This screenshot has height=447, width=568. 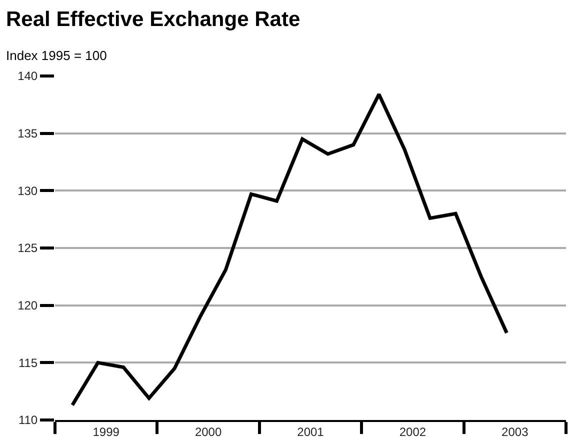 What do you see at coordinates (106, 432) in the screenshot?
I see `x-tick-label: 1999` at bounding box center [106, 432].